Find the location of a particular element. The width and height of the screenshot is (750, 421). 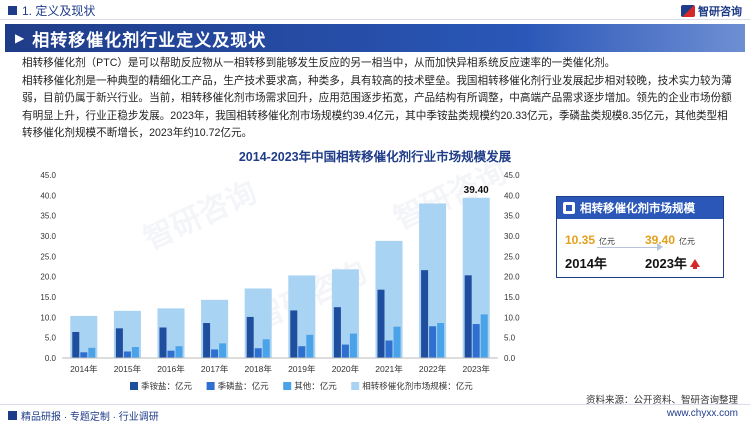

infobox-header: 相转移催化剂市场规模 is located at coordinates (640, 208).